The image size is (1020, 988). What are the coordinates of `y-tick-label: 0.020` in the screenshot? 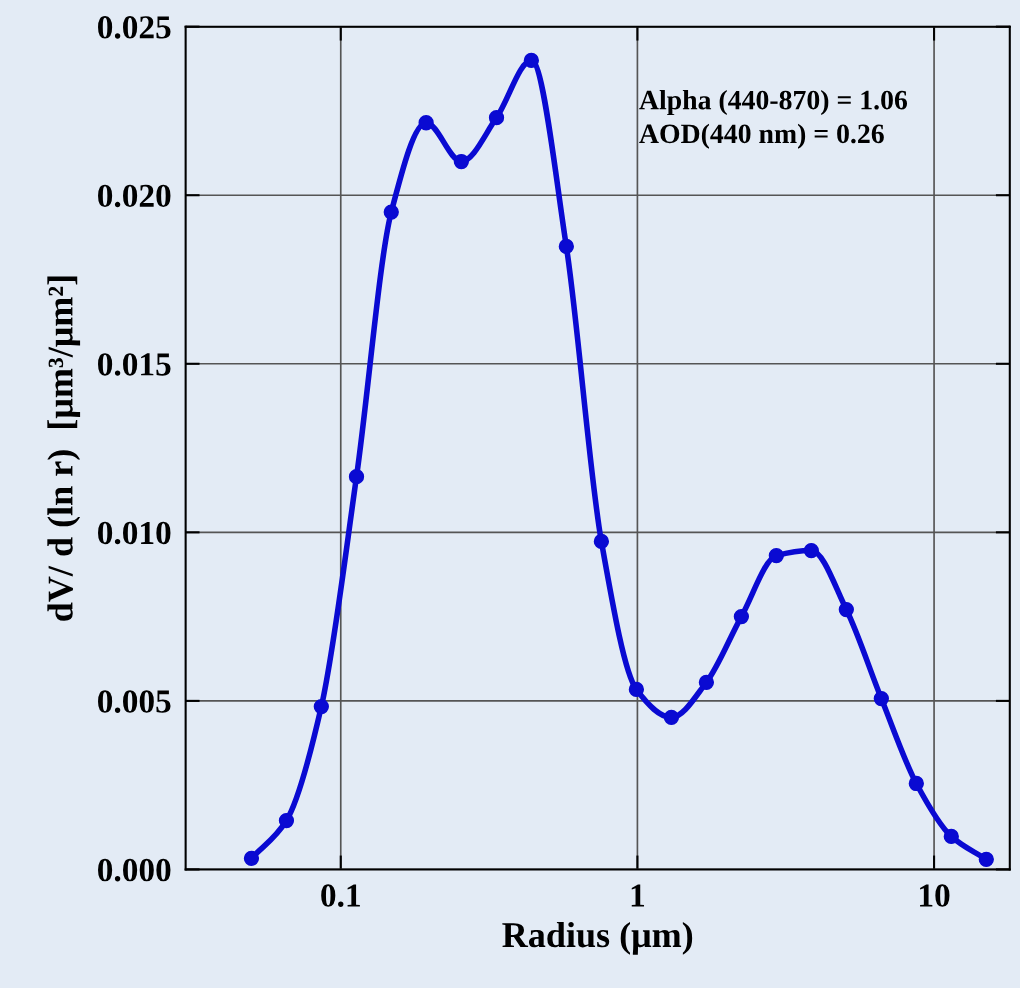 It's located at (134, 196).